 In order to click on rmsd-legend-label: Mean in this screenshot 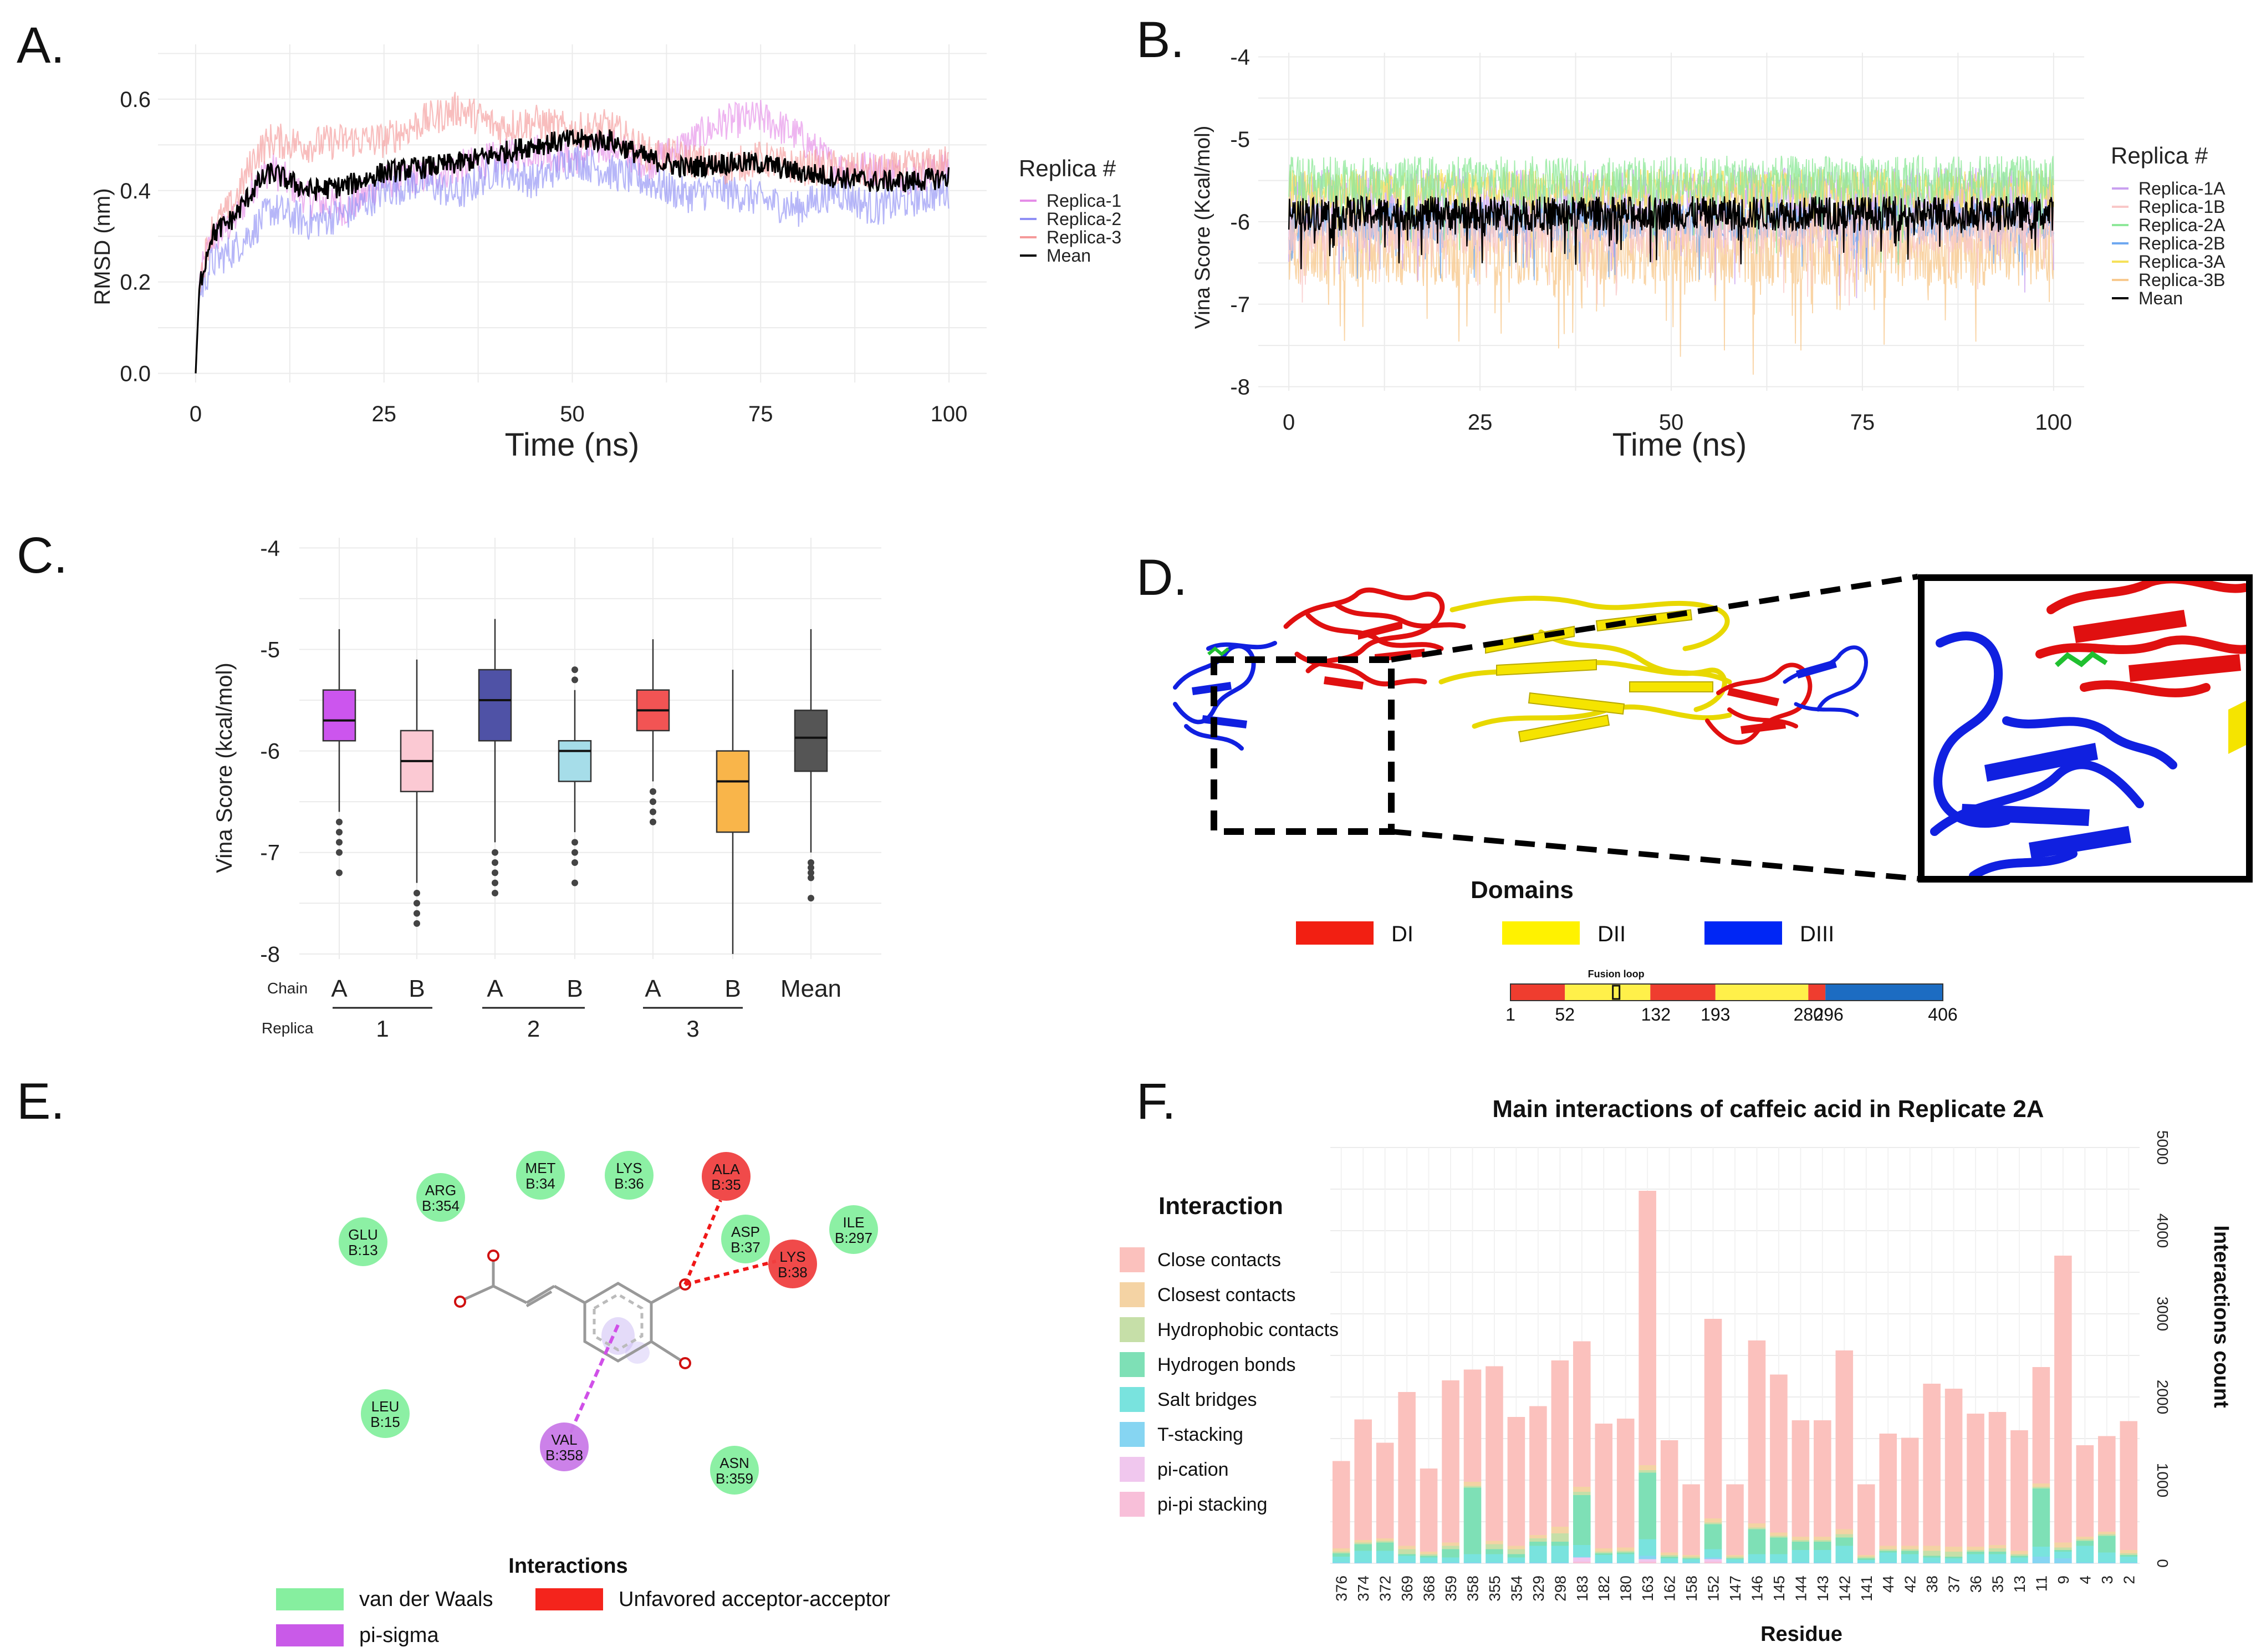, I will do `click(1069, 256)`.